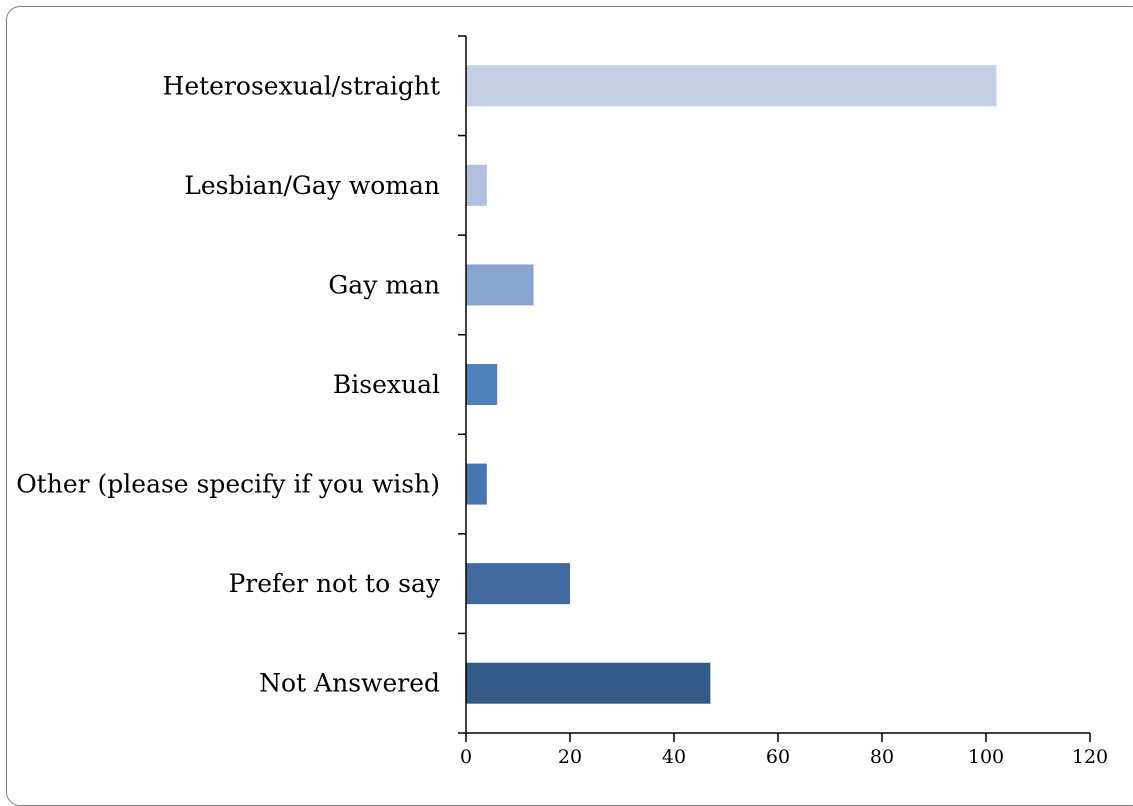 This screenshot has width=1133, height=806. What do you see at coordinates (1090, 757) in the screenshot?
I see `x-tick-label-120: 120` at bounding box center [1090, 757].